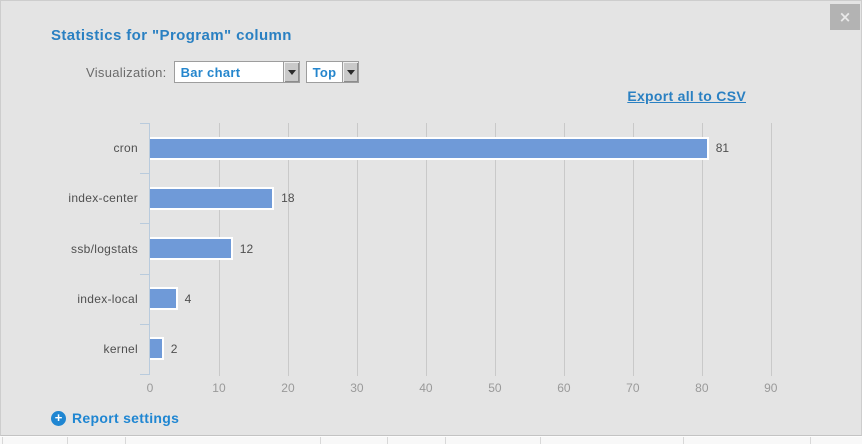  I want to click on bar-value-label: 4, so click(188, 298).